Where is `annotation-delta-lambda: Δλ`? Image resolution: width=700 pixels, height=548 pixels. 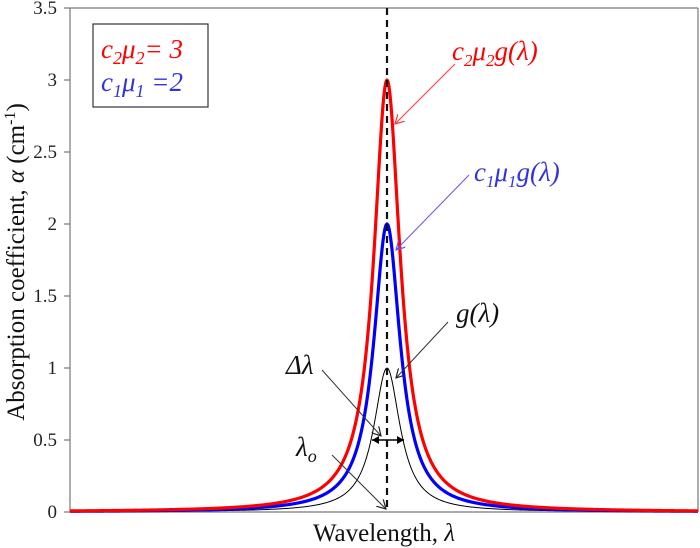
annotation-delta-lambda: Δλ is located at coordinates (344, 397).